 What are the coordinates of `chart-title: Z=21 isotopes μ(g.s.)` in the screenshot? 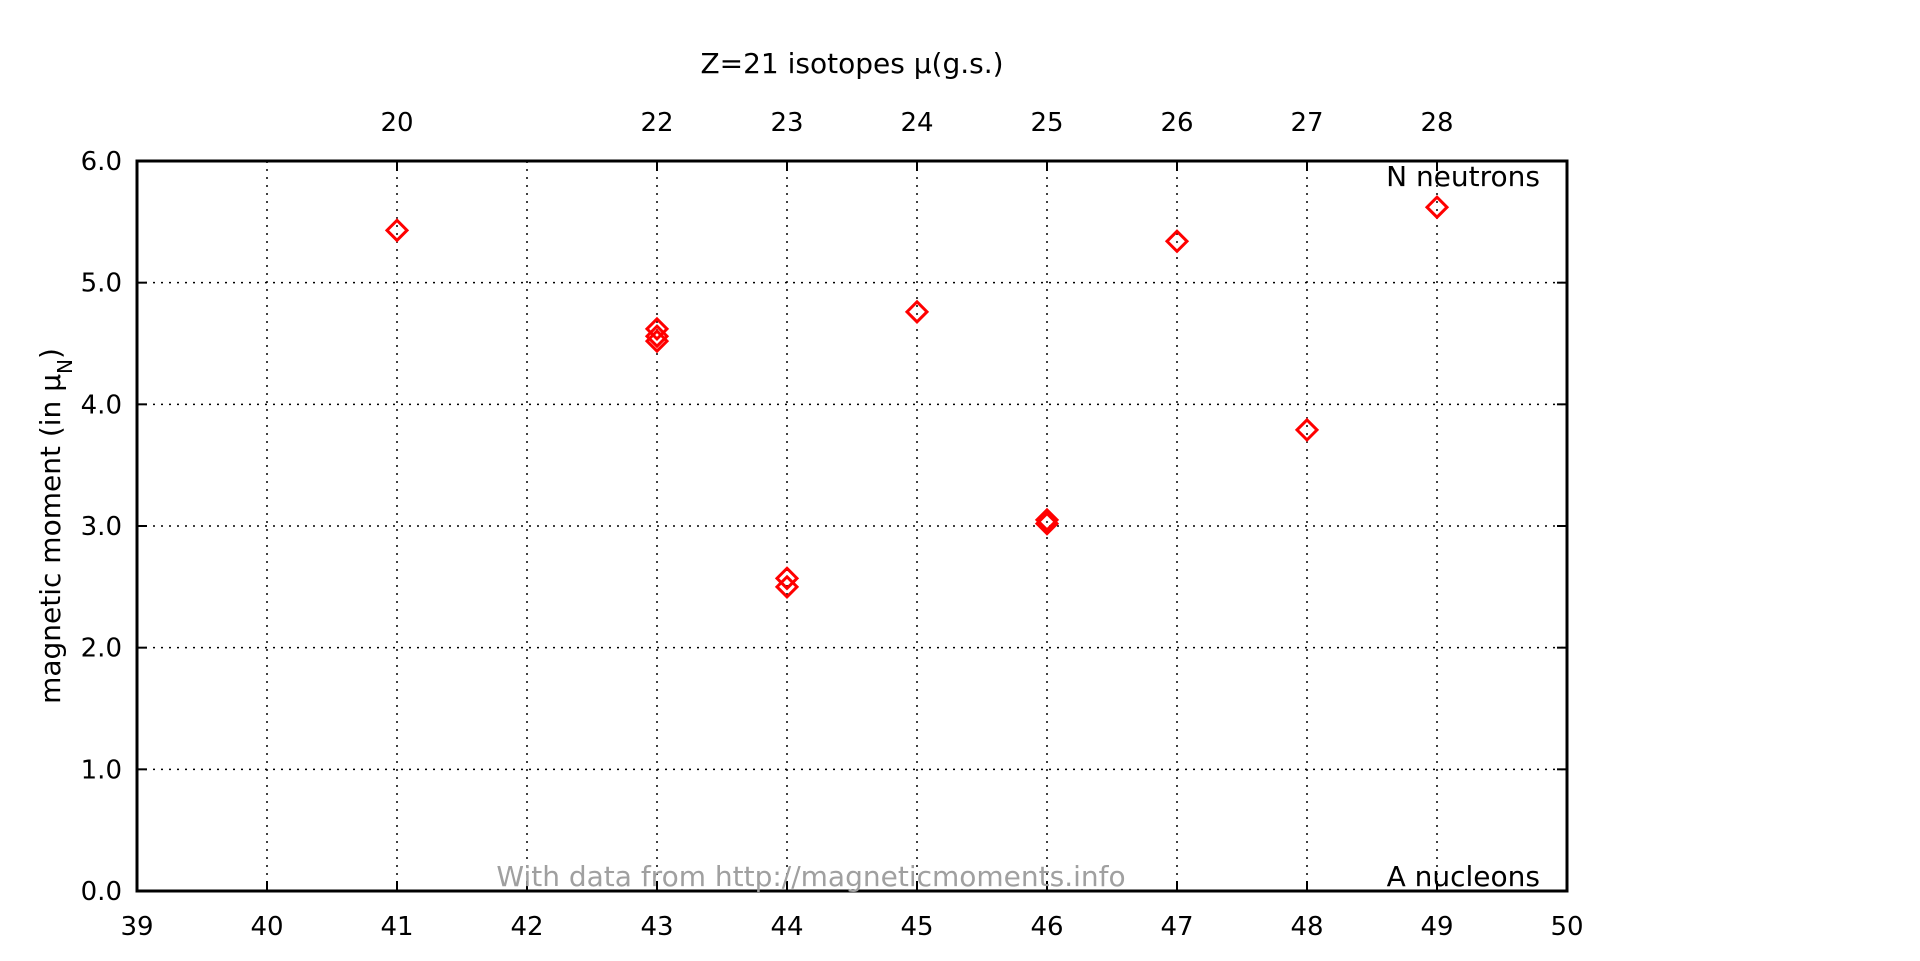 It's located at (851, 63).